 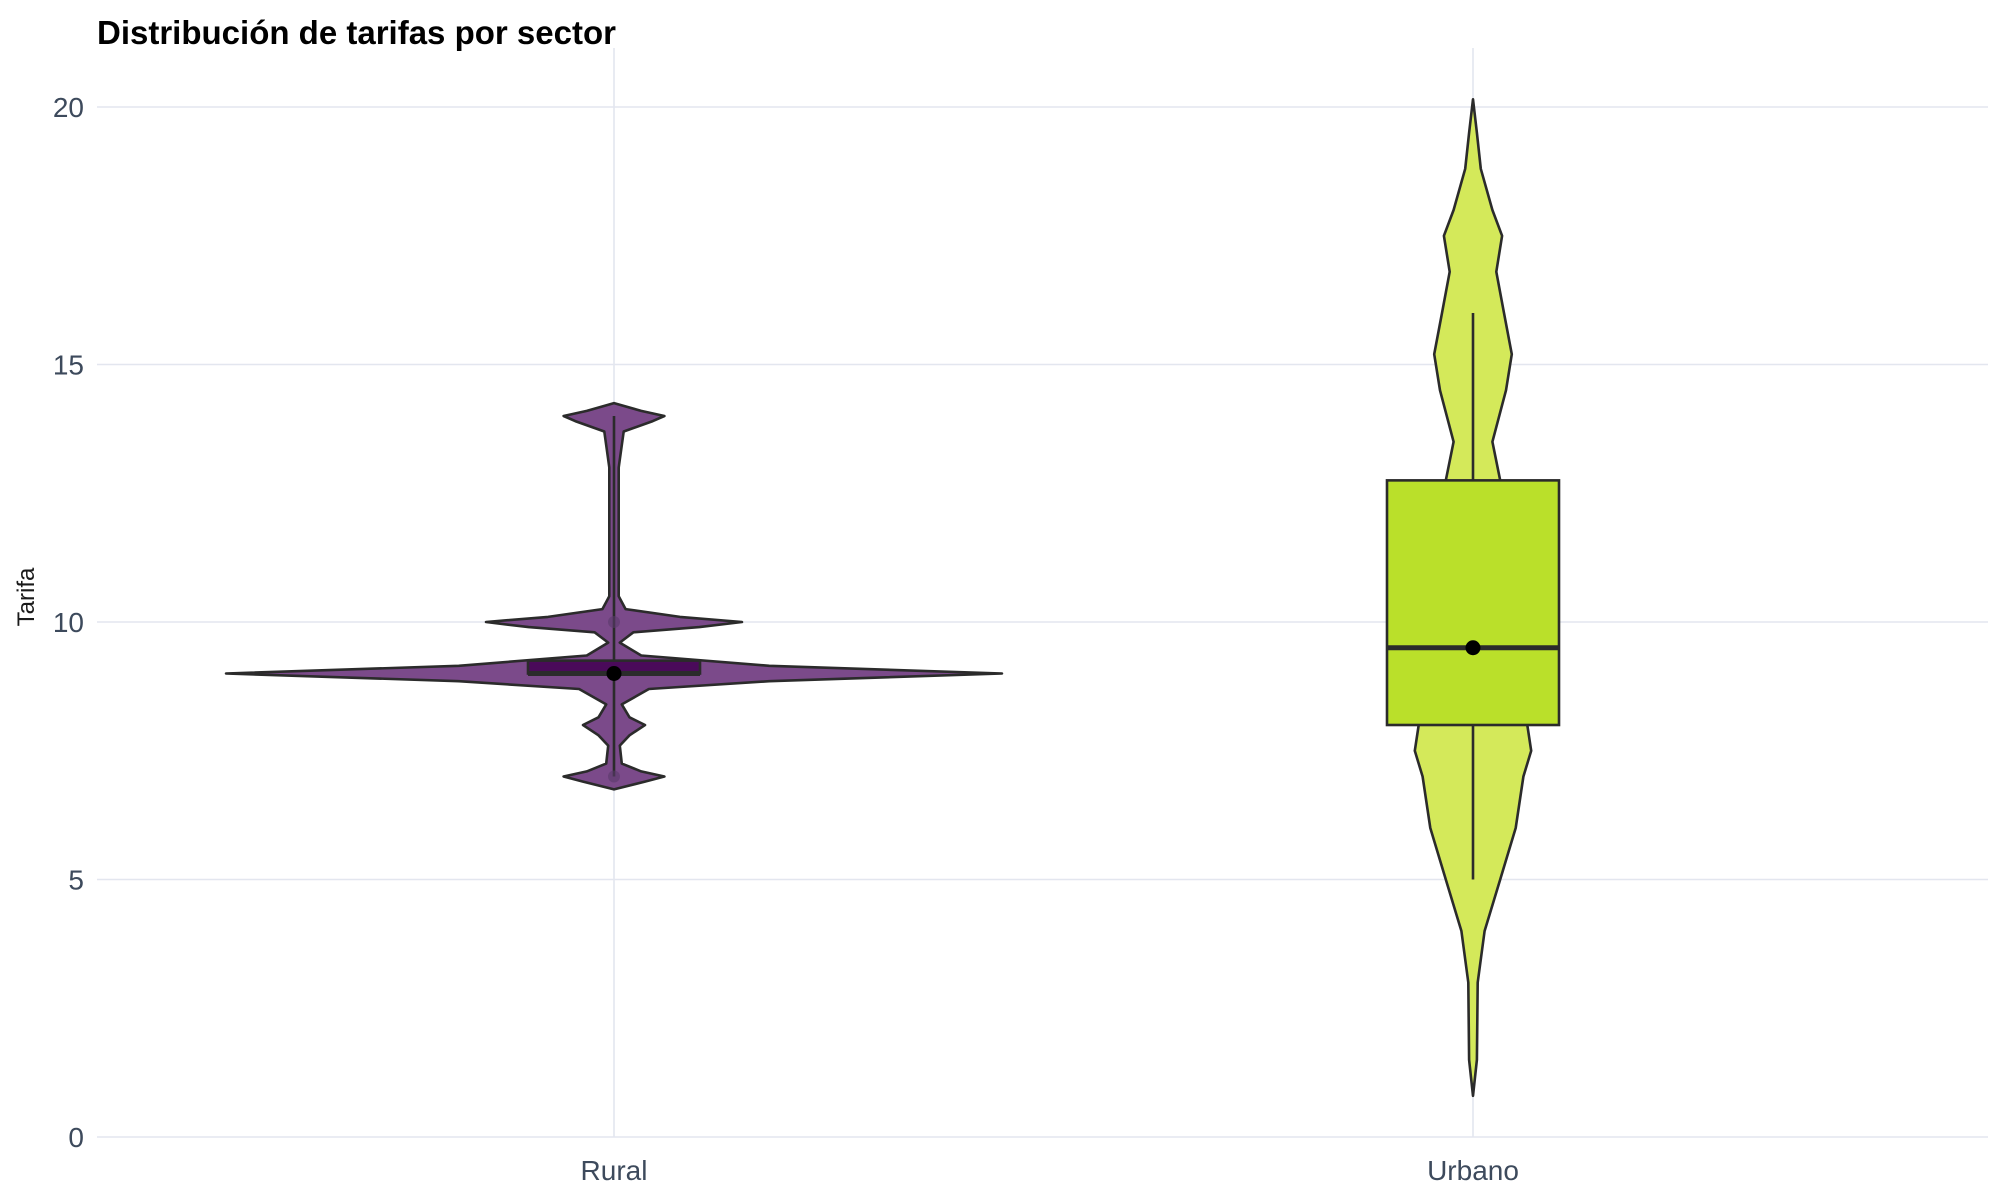 I want to click on box-urbano, so click(x=1473, y=603).